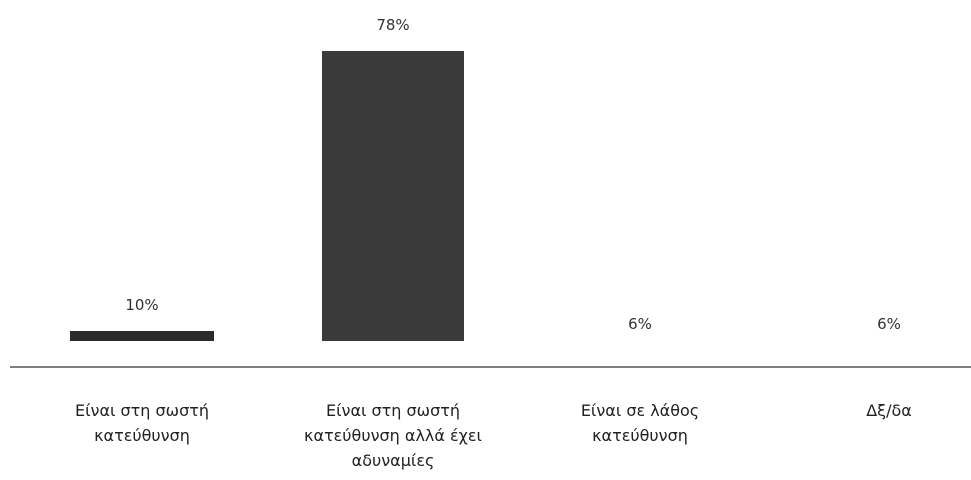 This screenshot has width=971, height=480. Describe the element at coordinates (640, 324) in the screenshot. I see `value-label-2: 6%` at that location.